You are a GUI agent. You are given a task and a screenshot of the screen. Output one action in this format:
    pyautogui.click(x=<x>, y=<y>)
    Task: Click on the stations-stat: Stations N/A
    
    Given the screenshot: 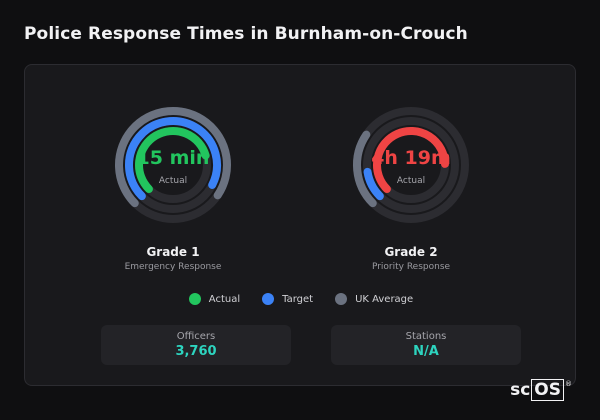 What is the action you would take?
    pyautogui.click(x=426, y=345)
    